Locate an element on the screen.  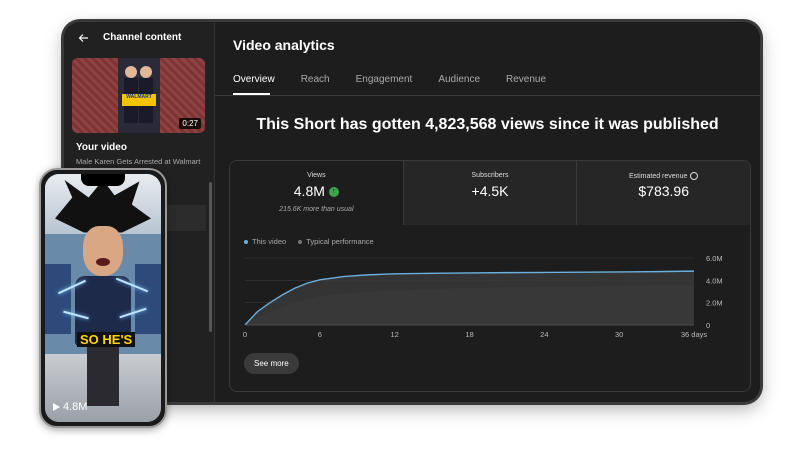
x-tick-label: 36 days is located at coordinates (694, 334).